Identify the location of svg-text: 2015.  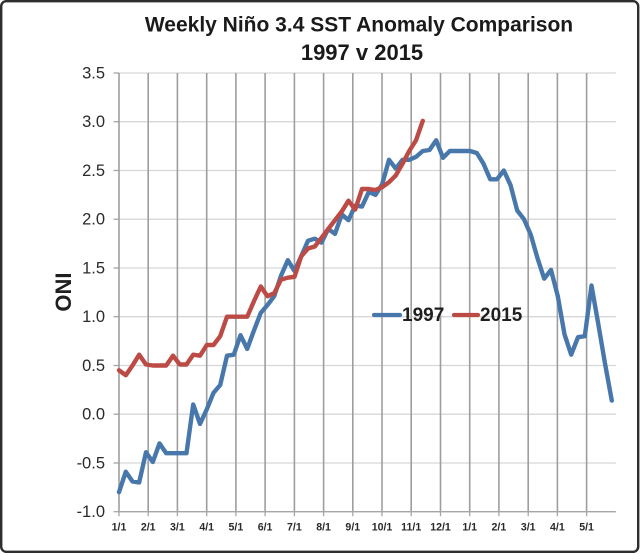
(501, 315).